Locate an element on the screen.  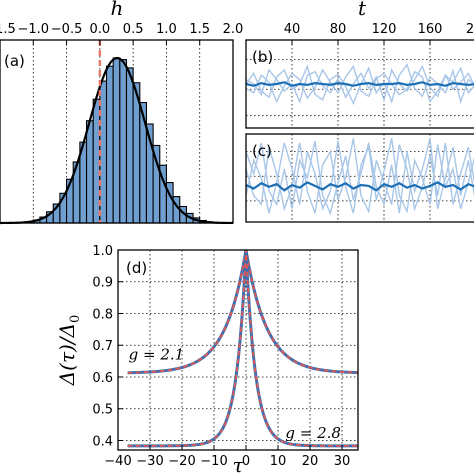
tau-tick-label: −10 is located at coordinates (213, 461).